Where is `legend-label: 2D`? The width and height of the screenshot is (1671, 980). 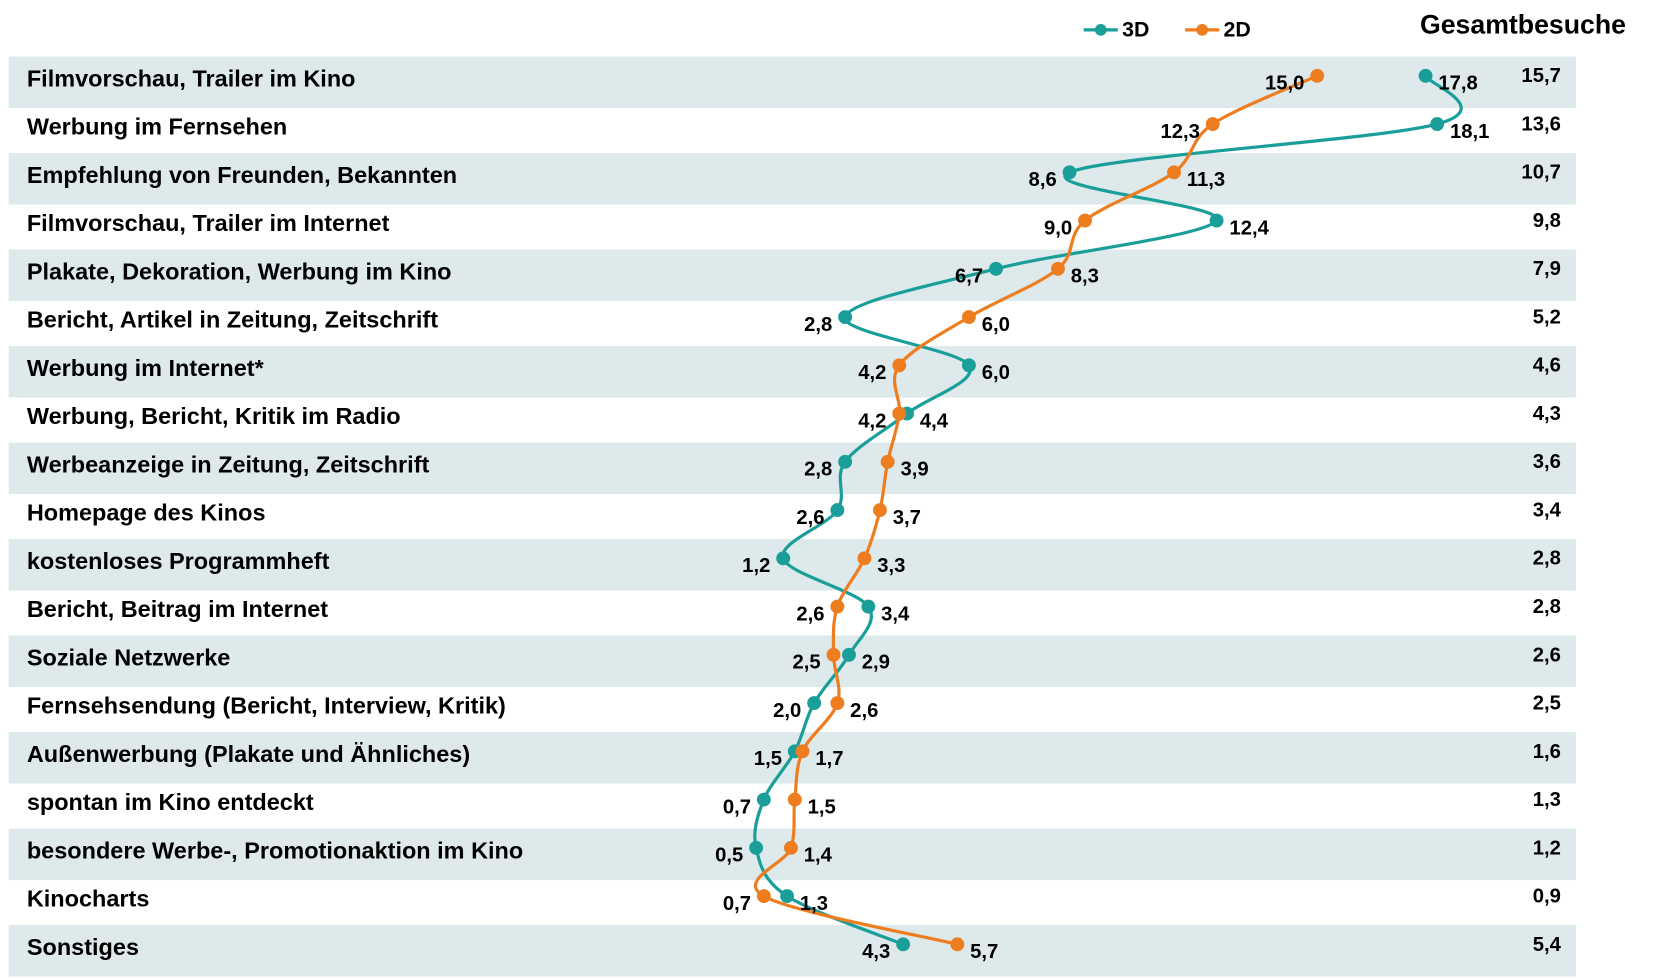
legend-label: 2D is located at coordinates (1237, 30).